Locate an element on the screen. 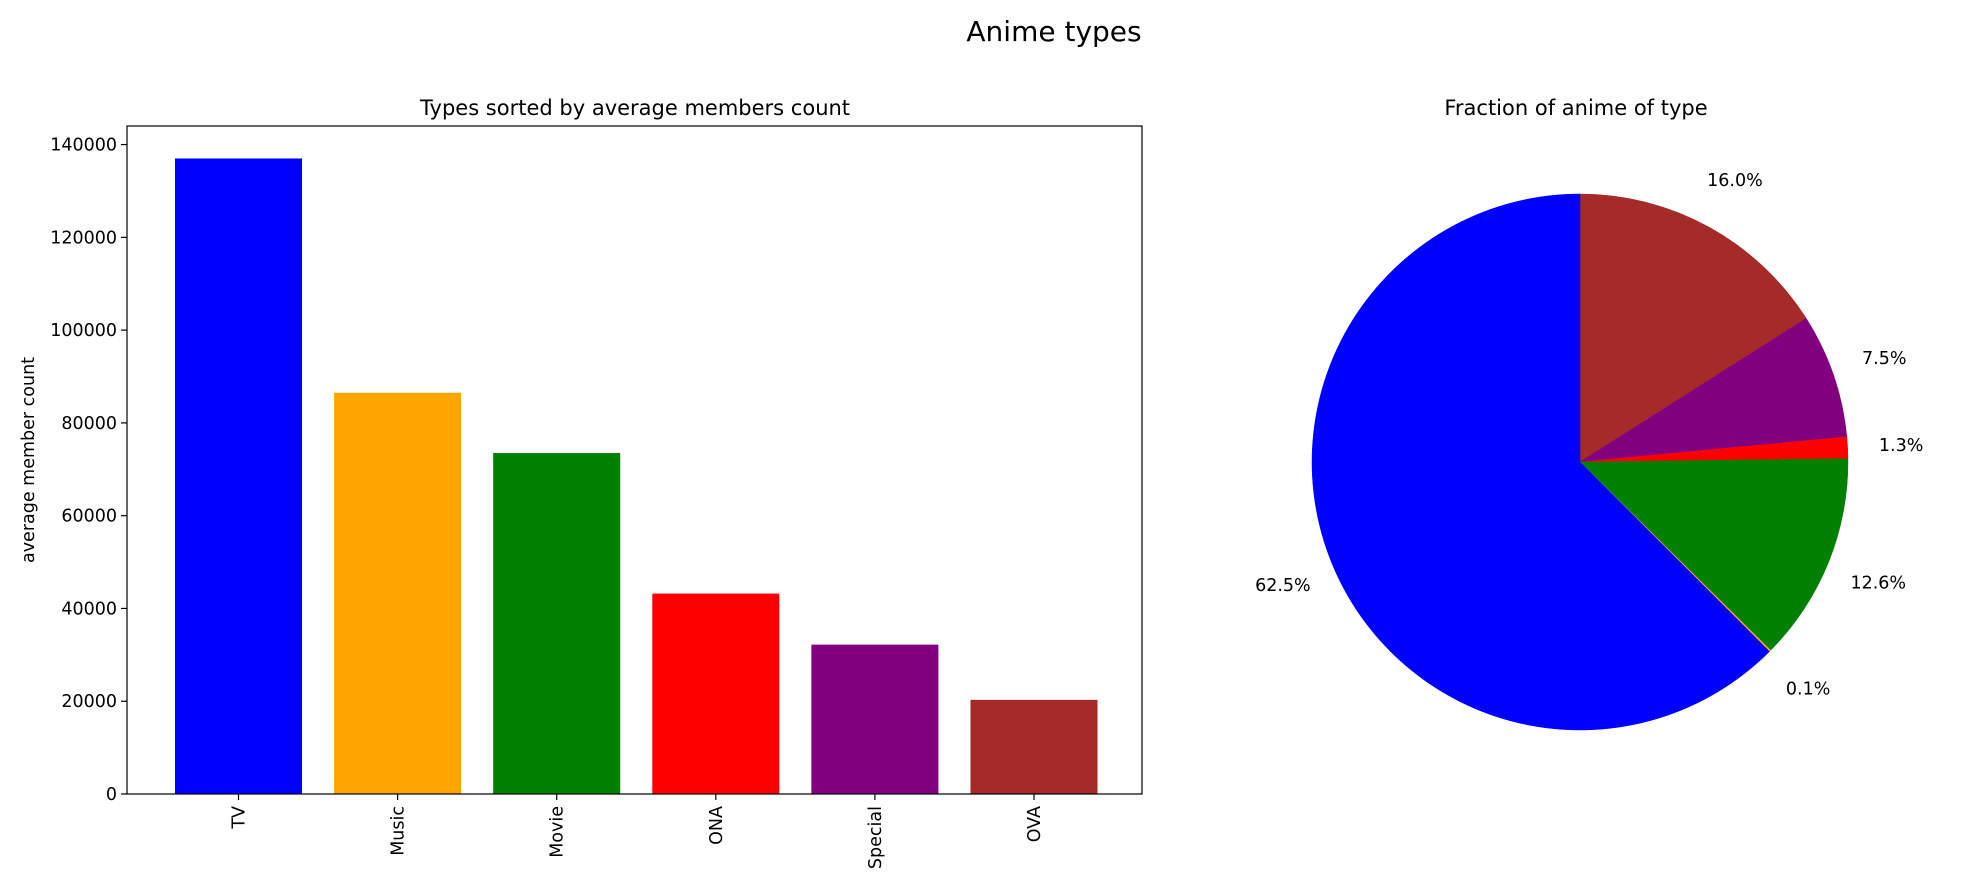 The image size is (1969, 894). y-tick-label: 140000 is located at coordinates (83, 146).